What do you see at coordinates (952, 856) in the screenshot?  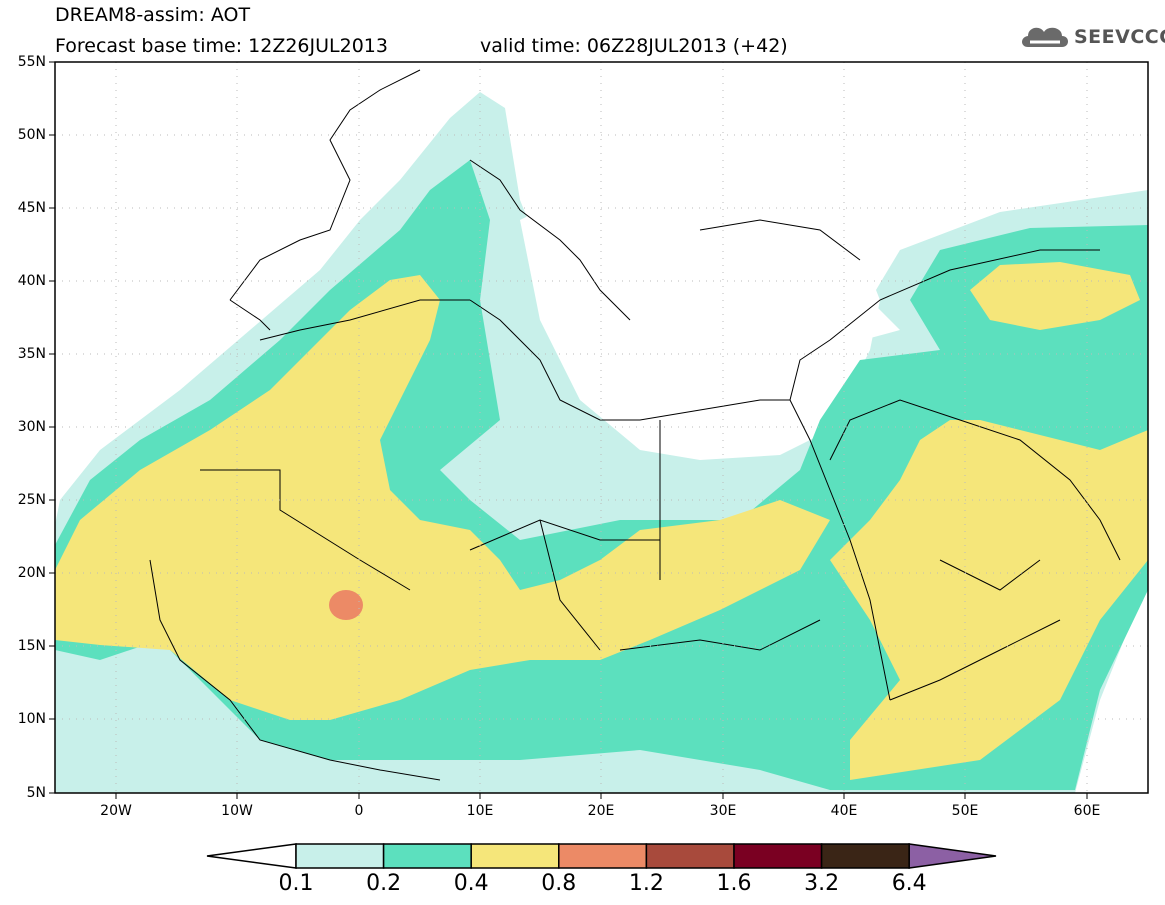 I see `colorbar-over-arrow` at bounding box center [952, 856].